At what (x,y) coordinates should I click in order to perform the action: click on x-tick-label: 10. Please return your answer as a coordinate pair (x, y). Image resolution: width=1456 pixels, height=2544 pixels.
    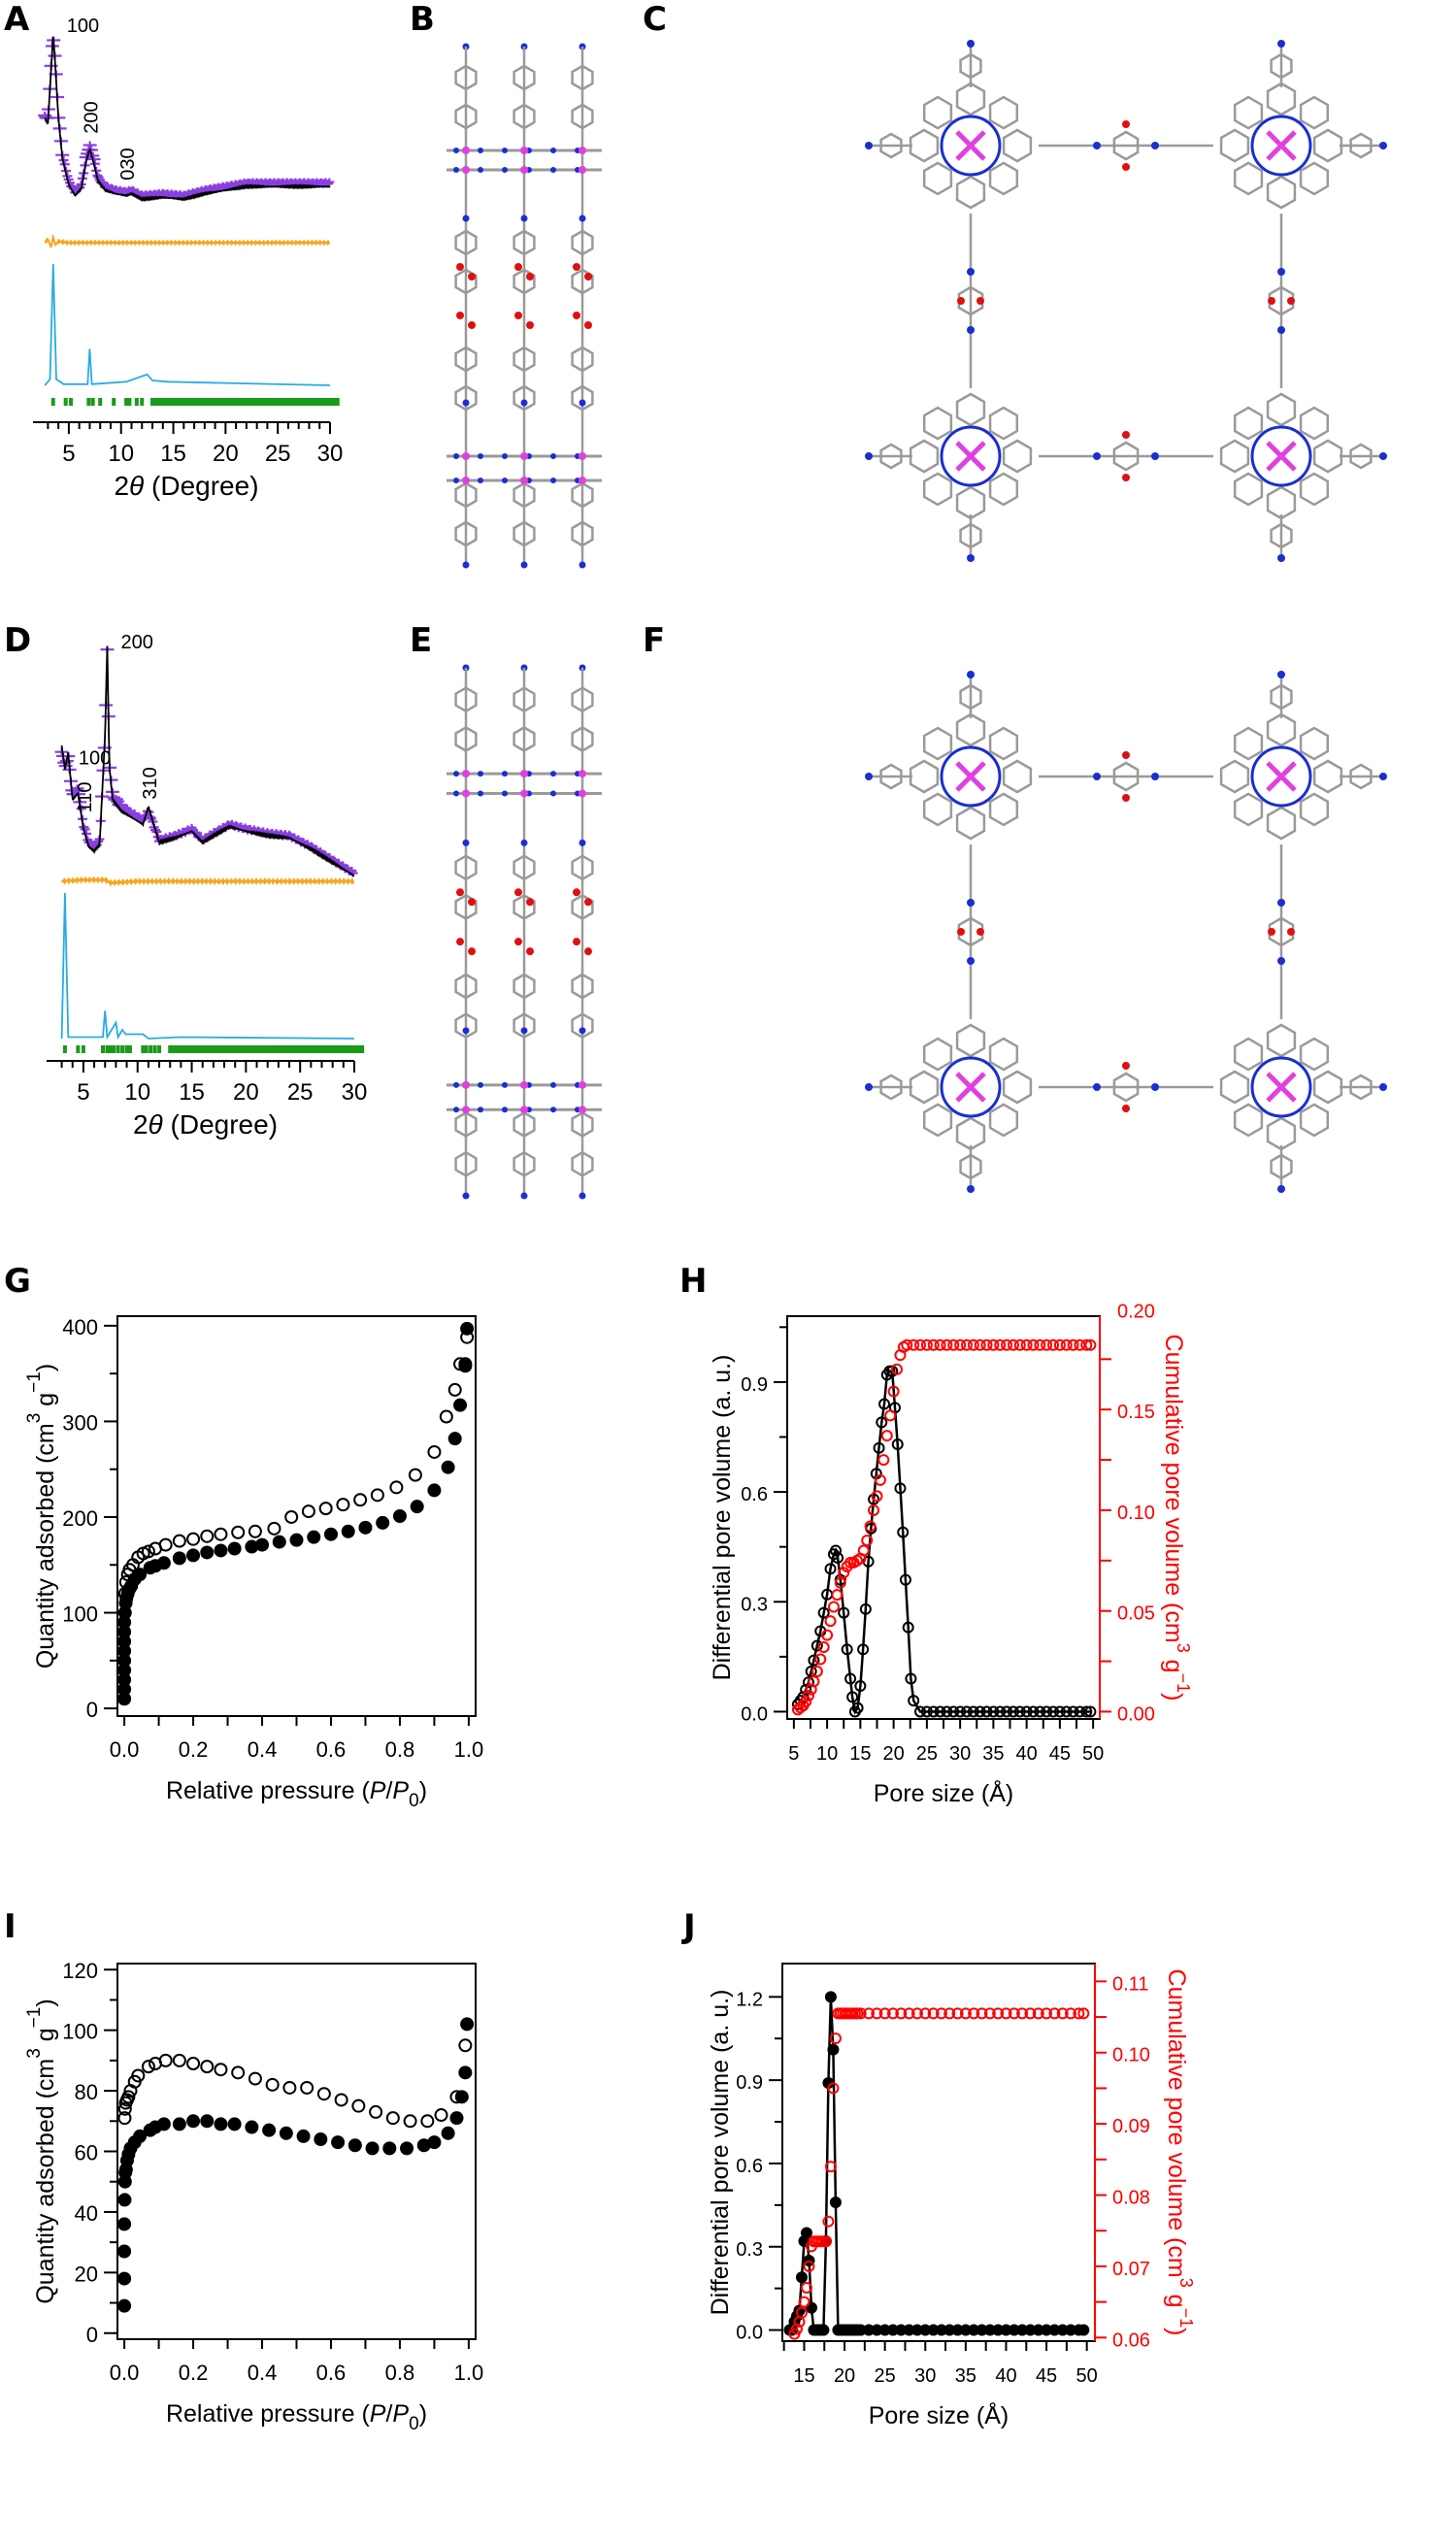
    Looking at the image, I should click on (137, 1092).